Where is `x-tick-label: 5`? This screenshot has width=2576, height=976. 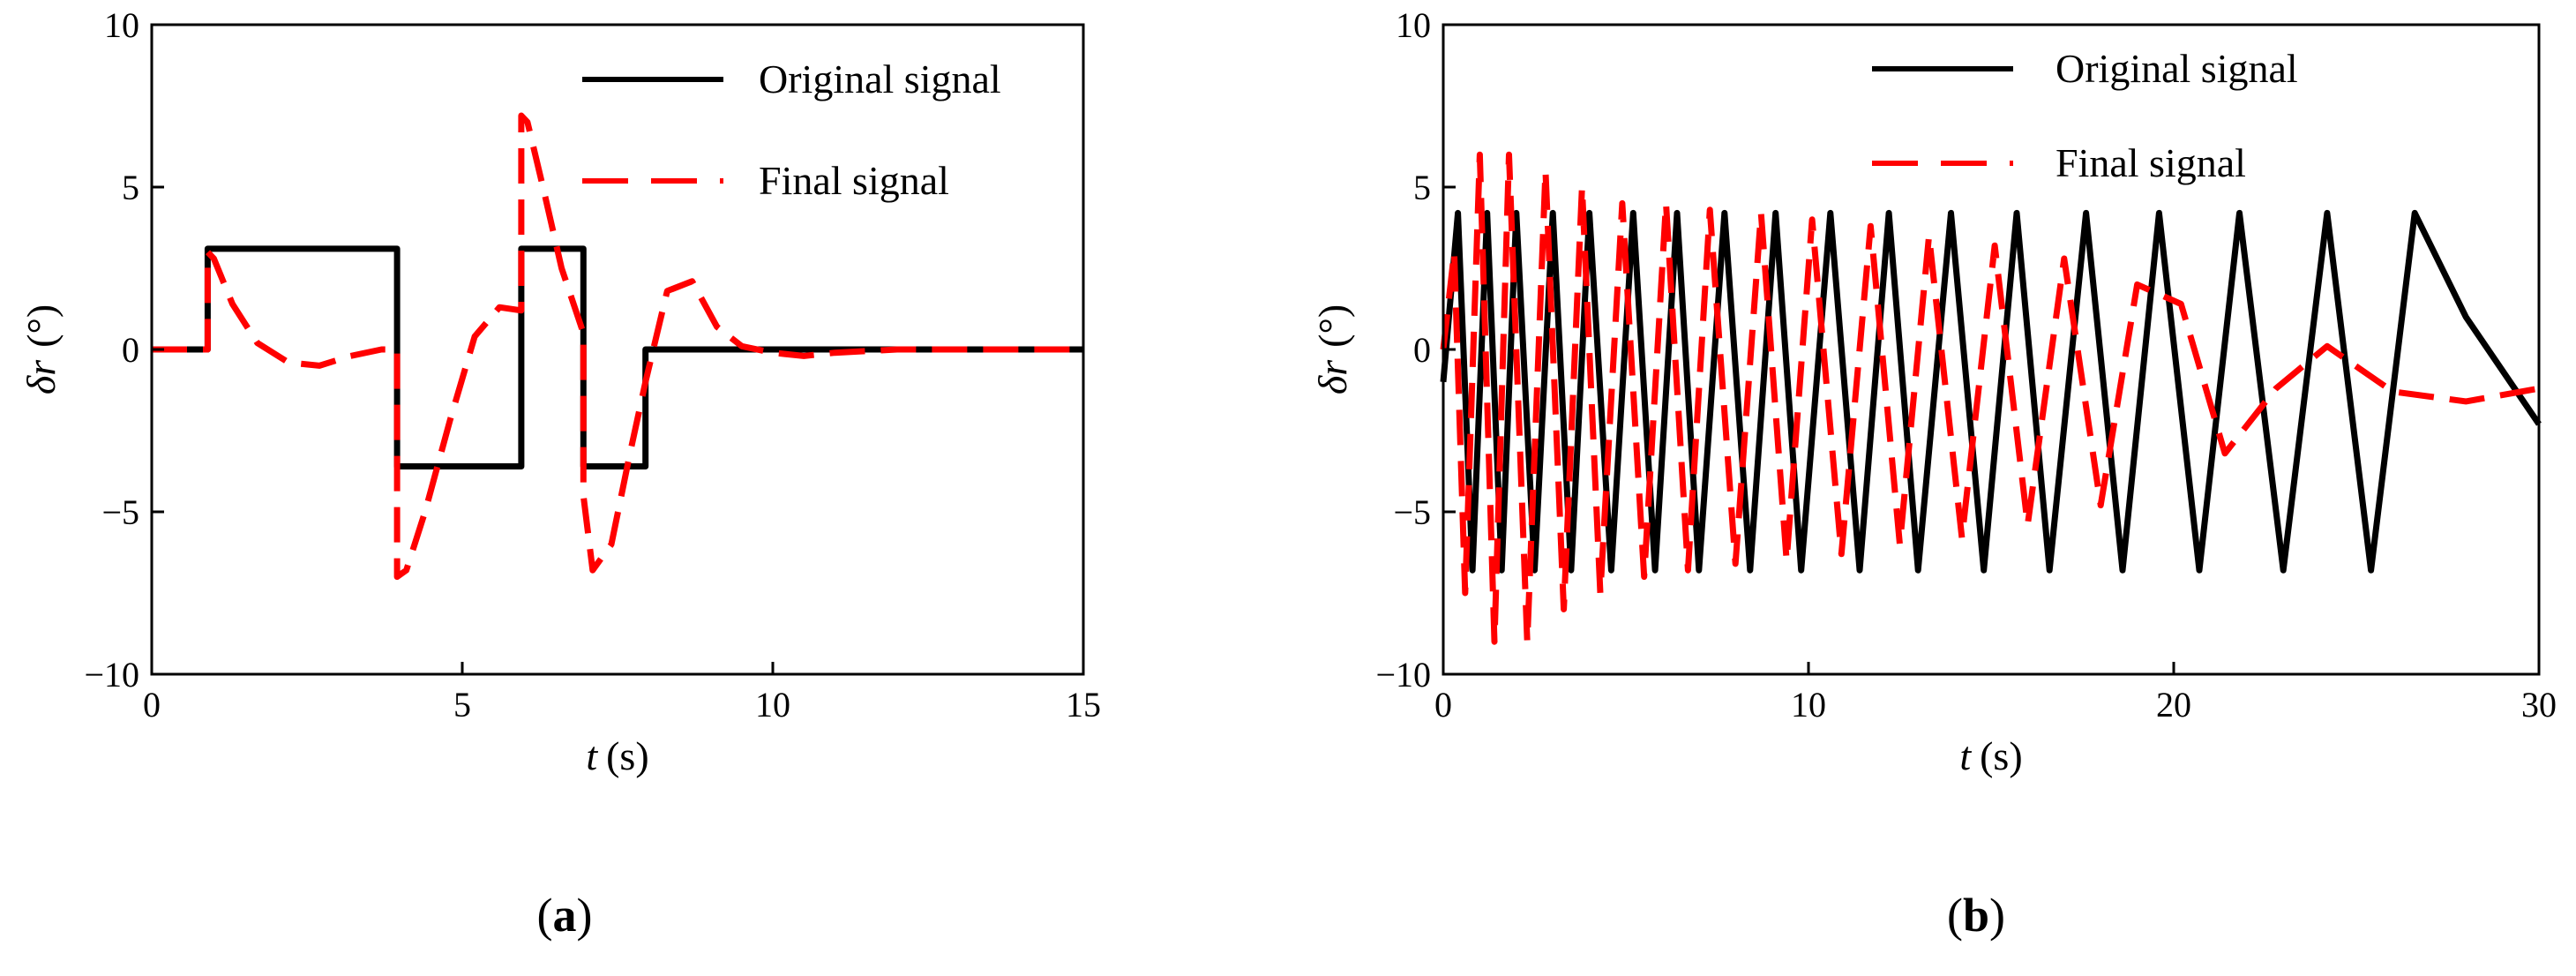
x-tick-label: 5 is located at coordinates (462, 704).